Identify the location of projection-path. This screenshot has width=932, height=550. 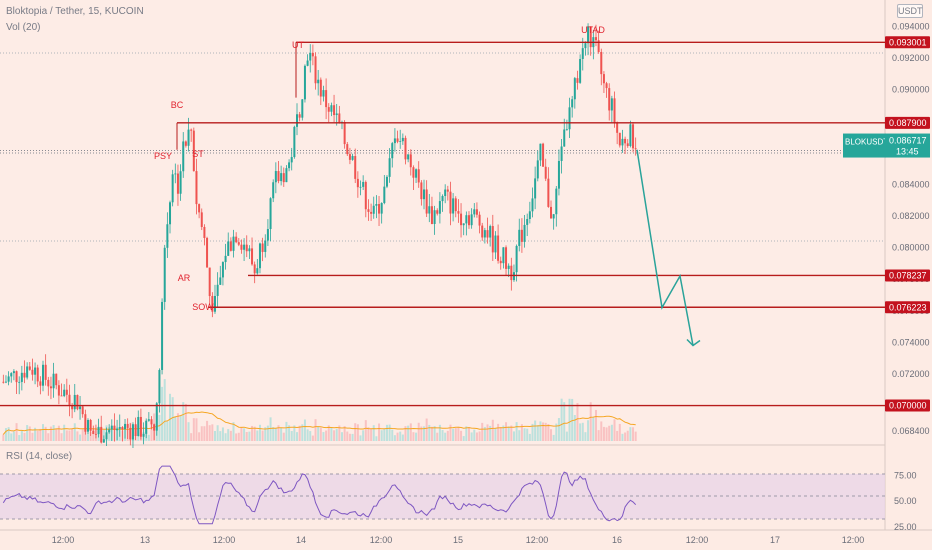
(665, 247).